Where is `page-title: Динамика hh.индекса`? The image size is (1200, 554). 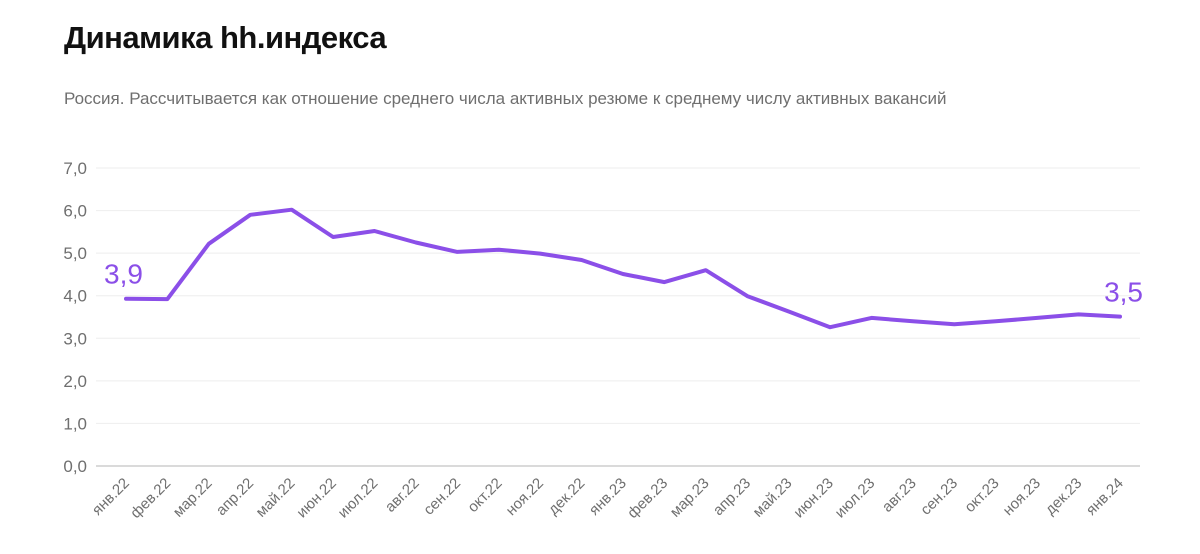 page-title: Динамика hh.индекса is located at coordinates (225, 37).